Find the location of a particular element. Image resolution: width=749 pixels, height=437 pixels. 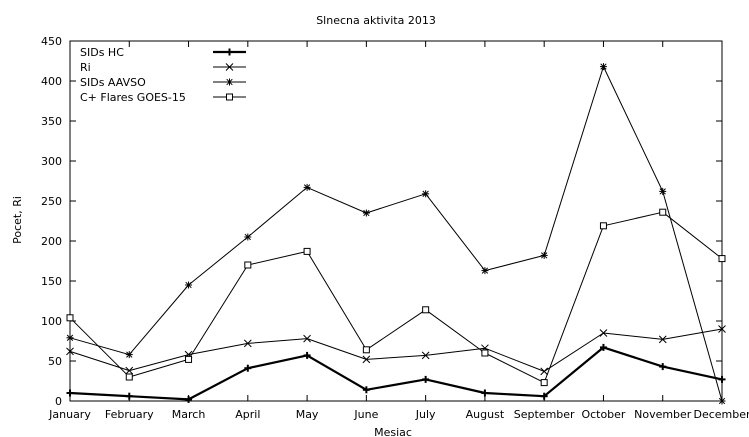

y-tick-label-9: 450 is located at coordinates (51, 41).